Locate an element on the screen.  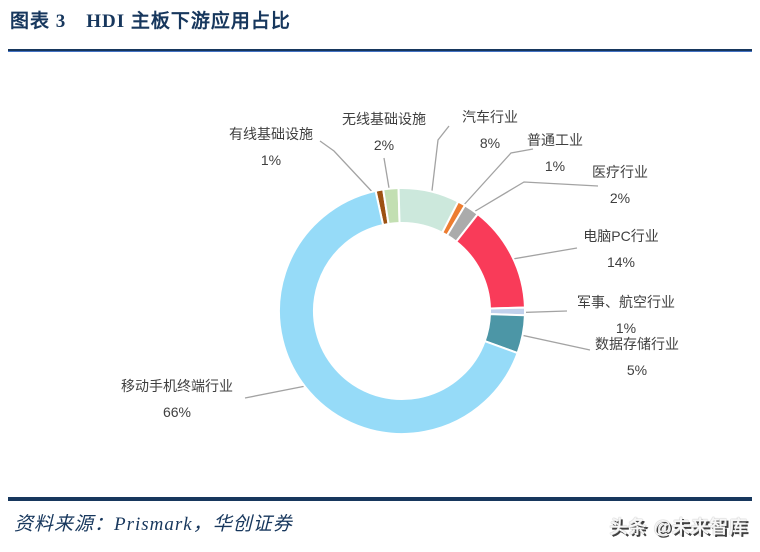
donut-slice-mobile-phone-terminal is located at coordinates (398, 312).